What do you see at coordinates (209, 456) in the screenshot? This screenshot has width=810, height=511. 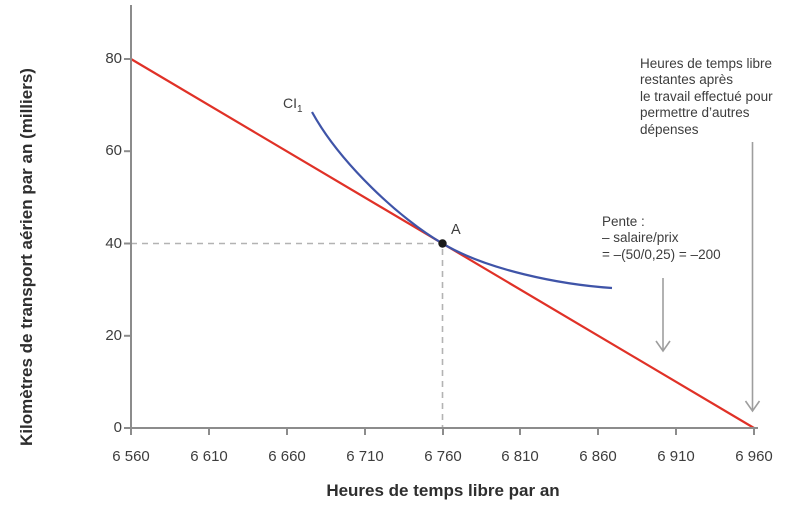 I see `x-tick-6610: 6 610` at bounding box center [209, 456].